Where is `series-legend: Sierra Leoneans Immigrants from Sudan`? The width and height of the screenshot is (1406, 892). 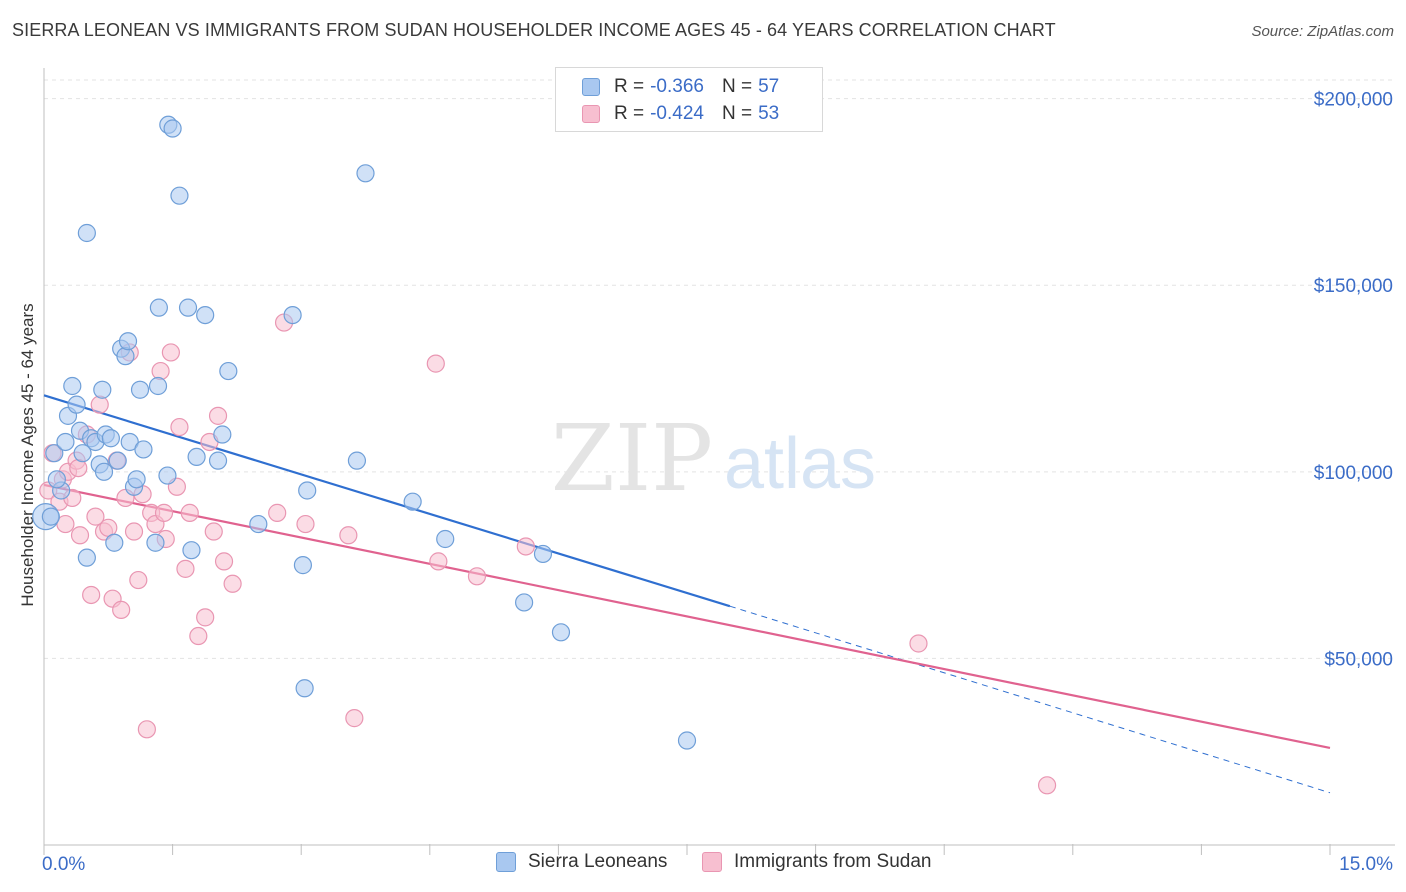 series-legend: Sierra Leoneans Immigrants from Sudan is located at coordinates (703, 864).